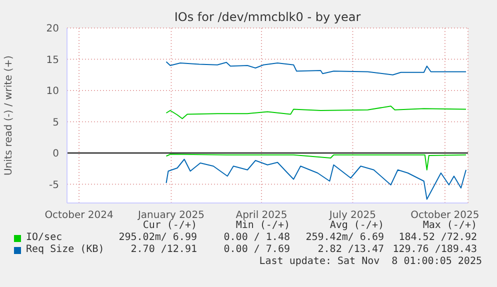 The image size is (497, 287). I want to click on text: 259.42m/ 6.69, so click(345, 237).